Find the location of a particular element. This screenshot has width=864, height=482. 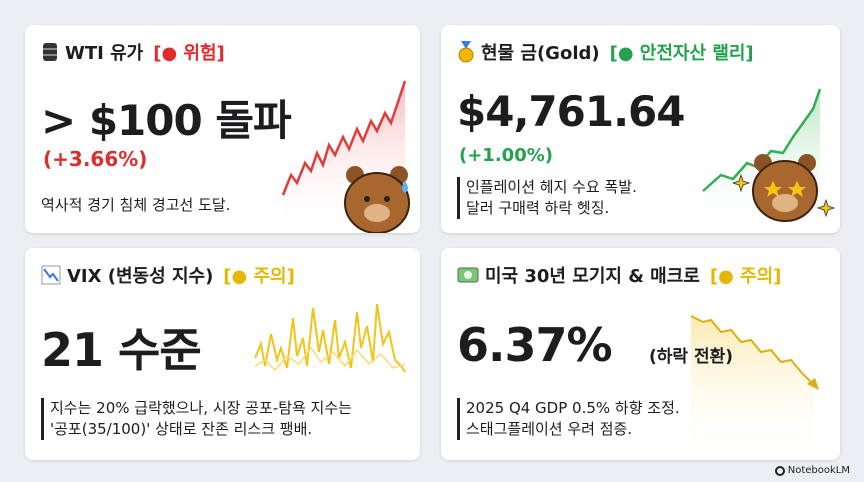

description: 역사적 경기 침체 경고선 도달. is located at coordinates (135, 205).